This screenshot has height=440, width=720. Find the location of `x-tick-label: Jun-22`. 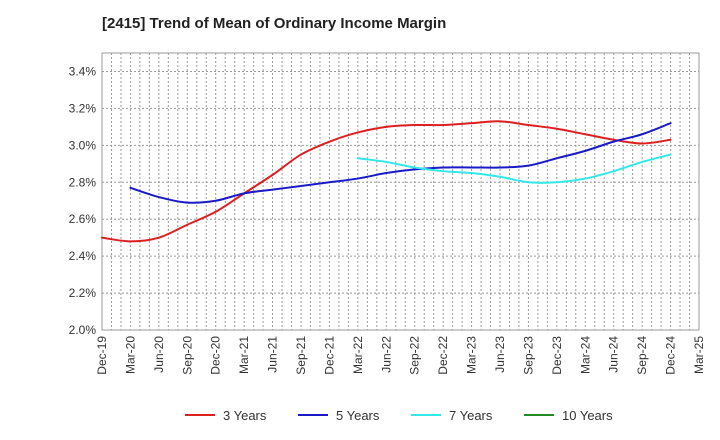

x-tick-label: Jun-22 is located at coordinates (386, 354).